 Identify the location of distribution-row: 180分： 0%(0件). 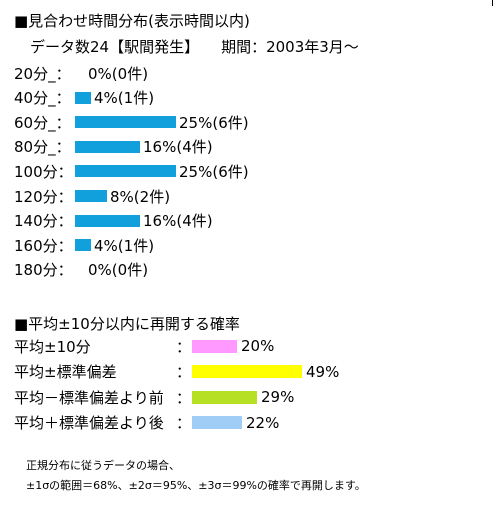
(81, 270).